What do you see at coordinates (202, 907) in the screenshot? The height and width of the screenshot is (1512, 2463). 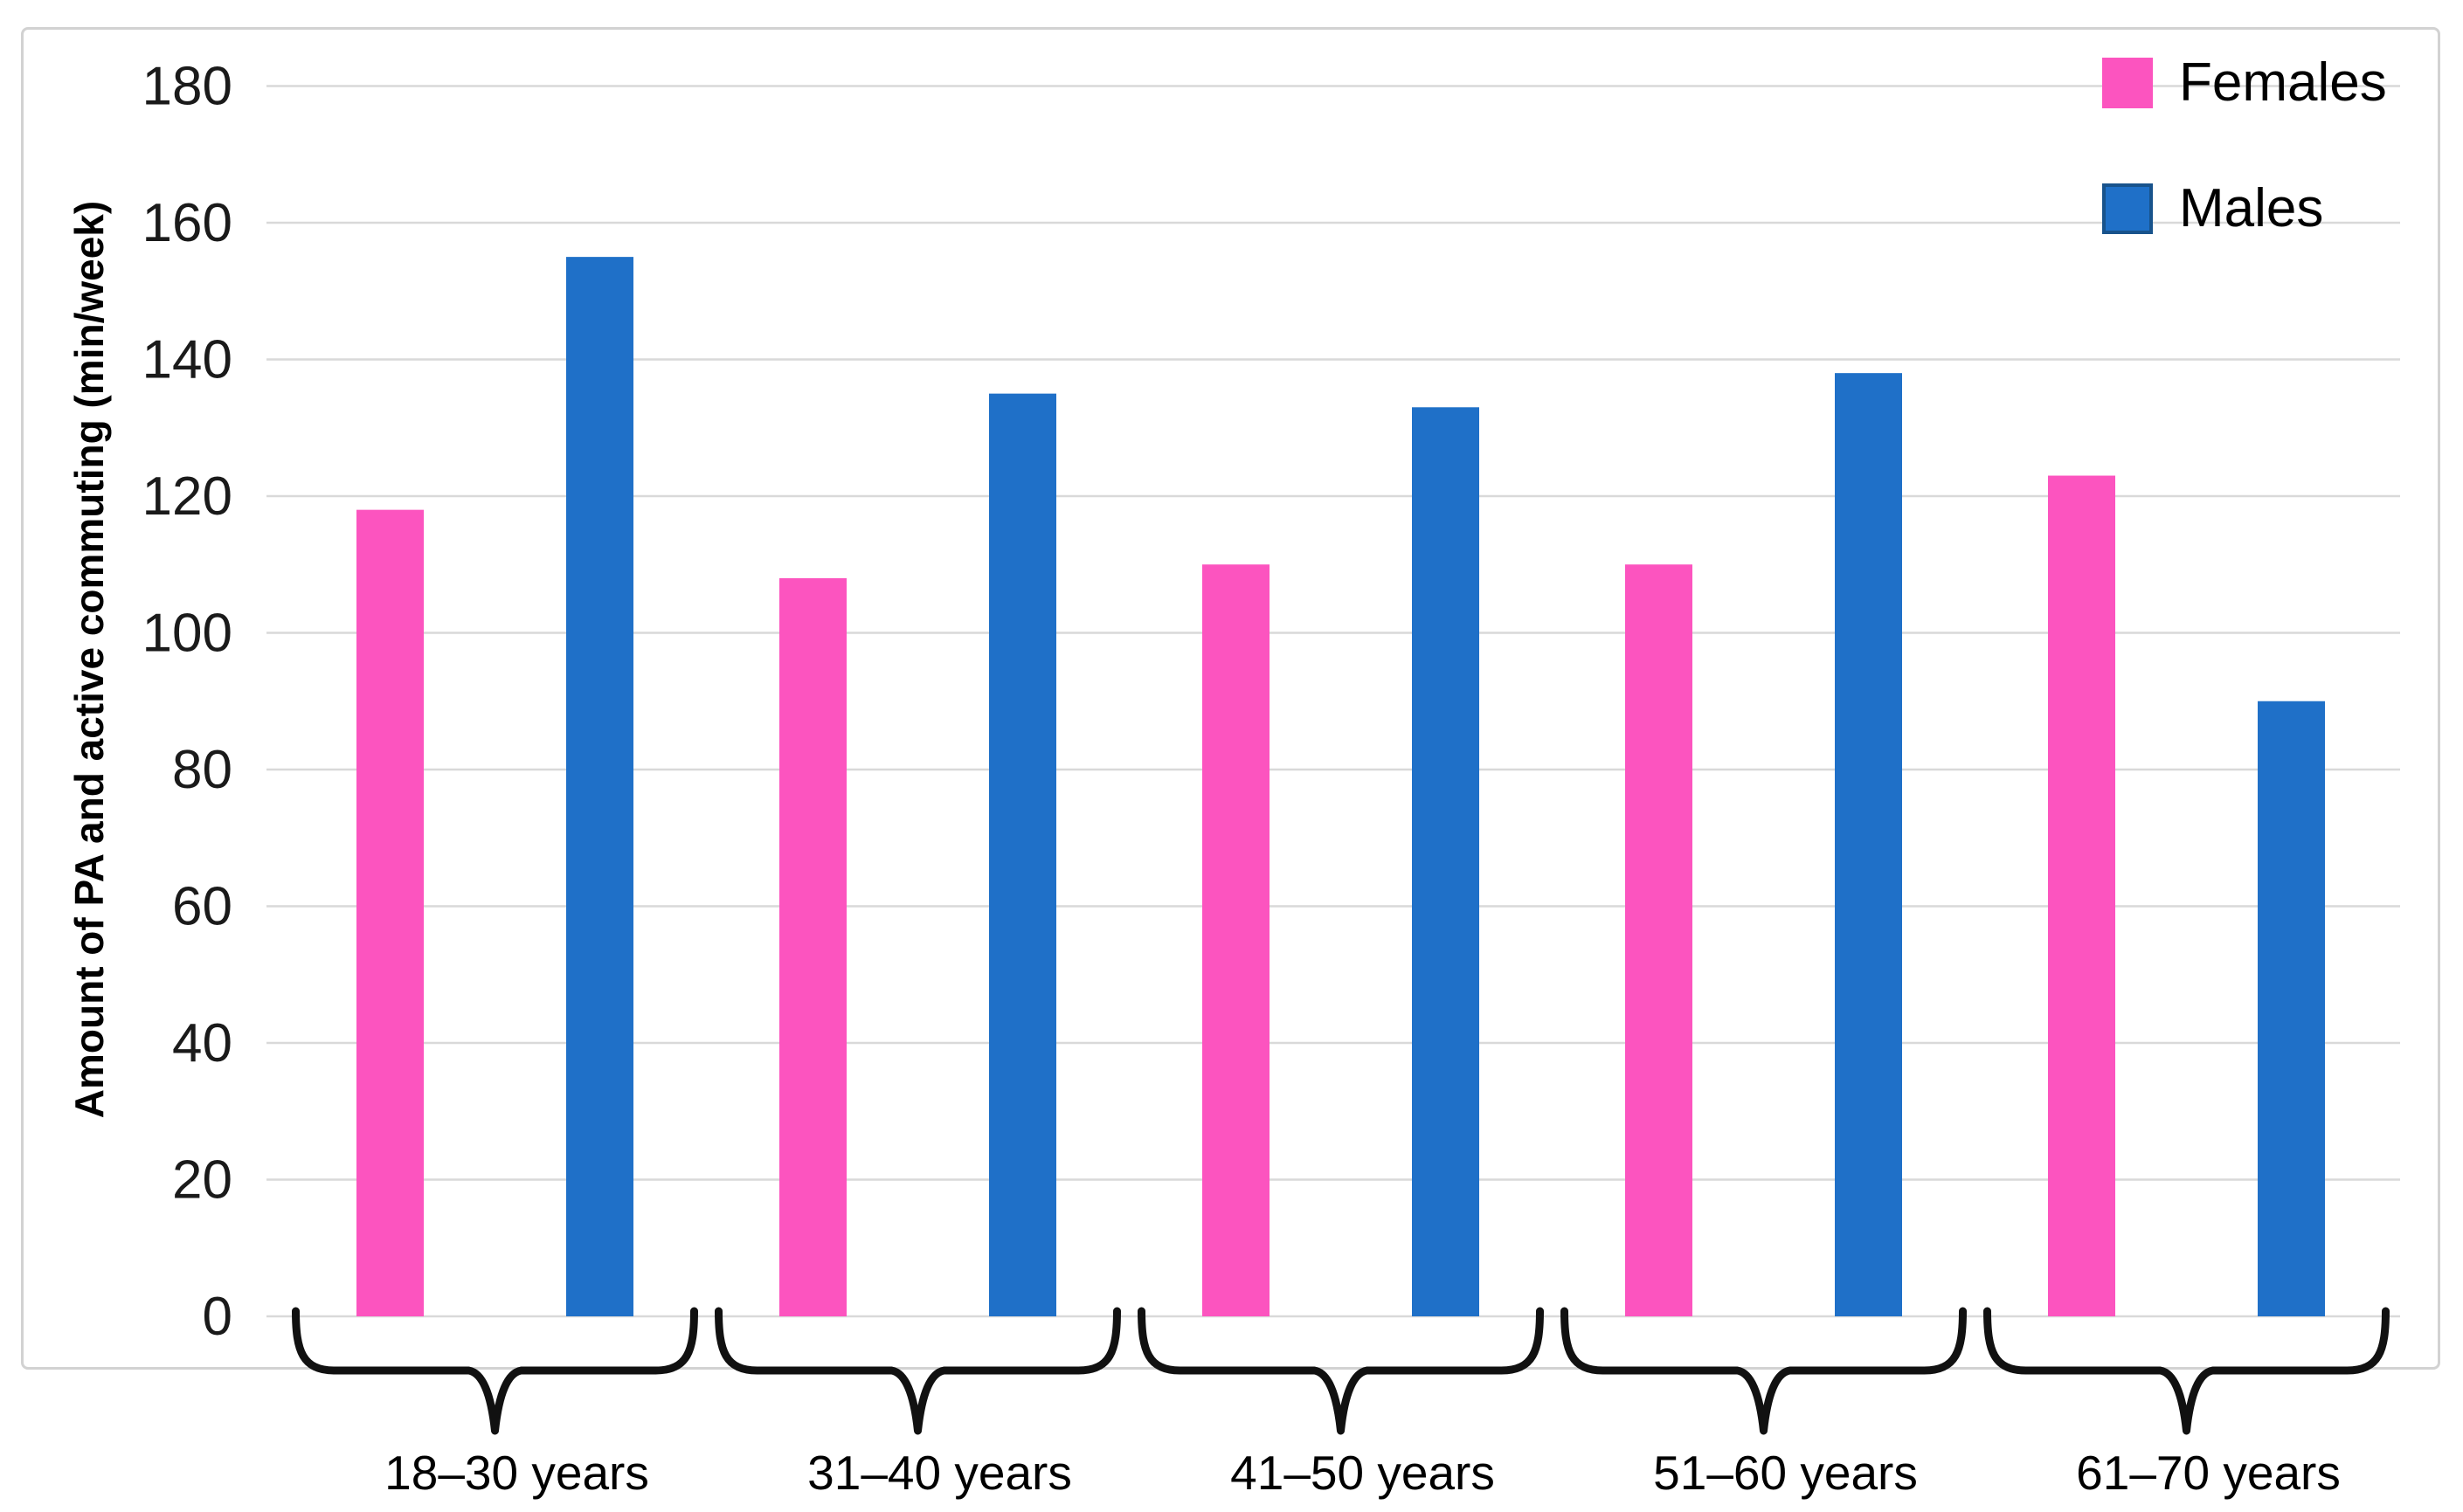 I see `y-tick-label: 60` at bounding box center [202, 907].